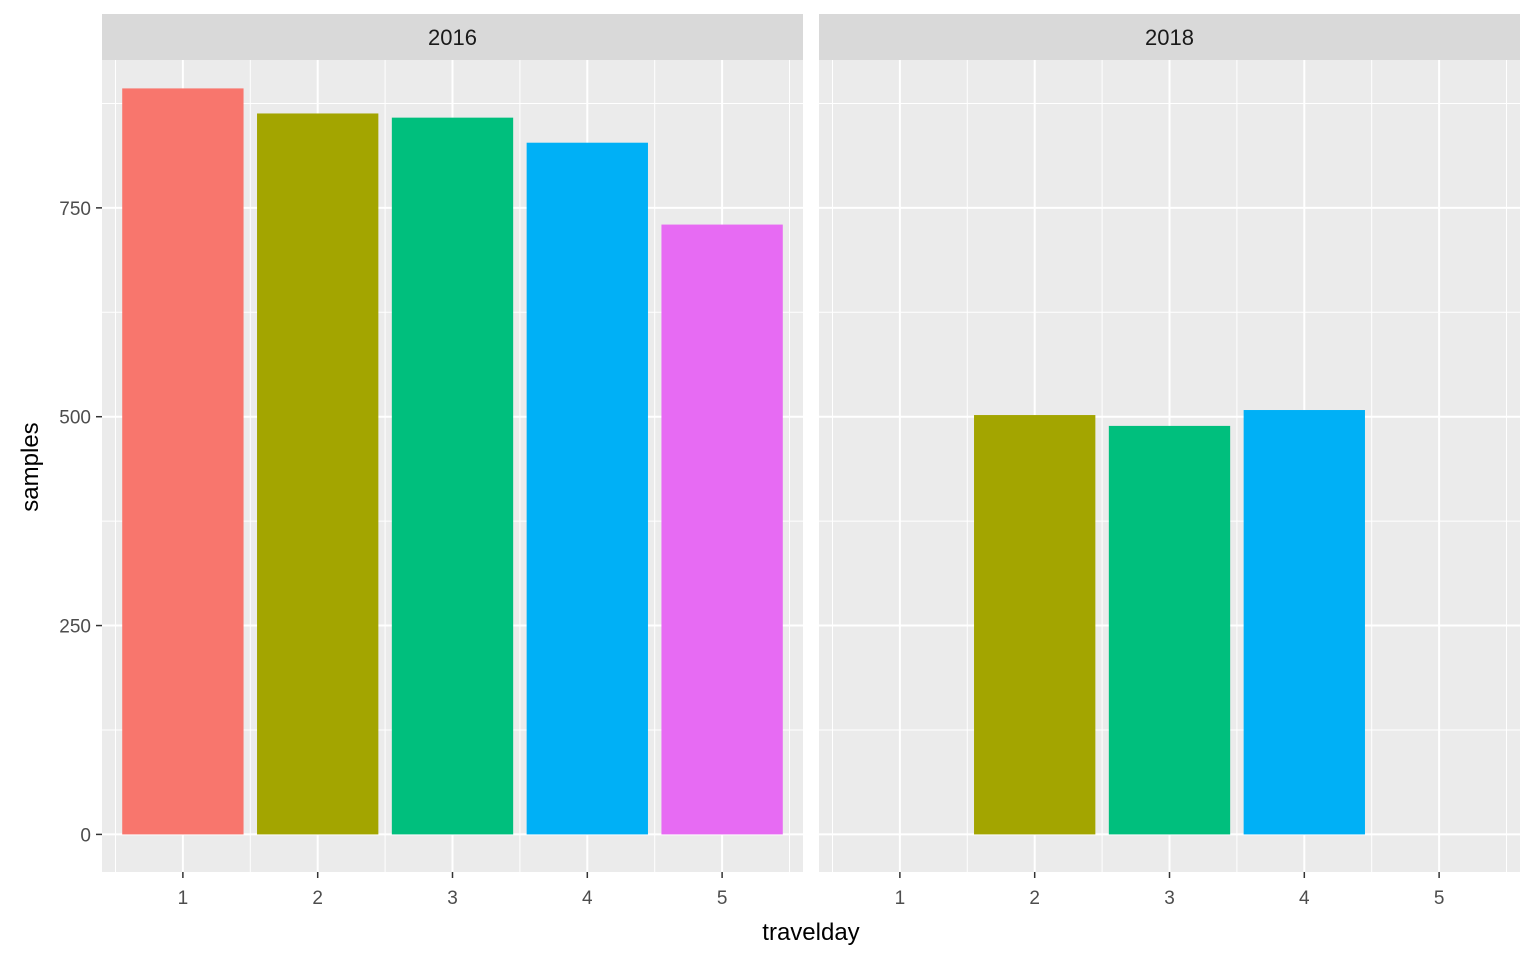 Image resolution: width=1536 pixels, height=960 pixels. What do you see at coordinates (80, 522) in the screenshot?
I see `y-axis: 0 250 500 750` at bounding box center [80, 522].